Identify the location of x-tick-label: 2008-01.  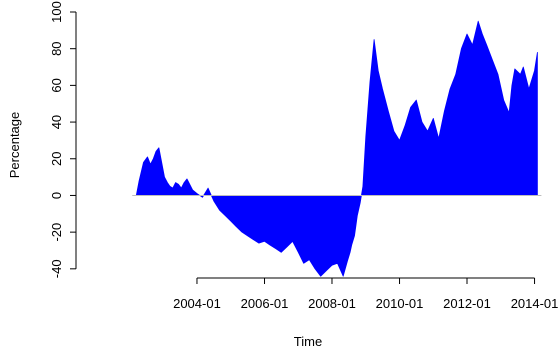
(332, 303).